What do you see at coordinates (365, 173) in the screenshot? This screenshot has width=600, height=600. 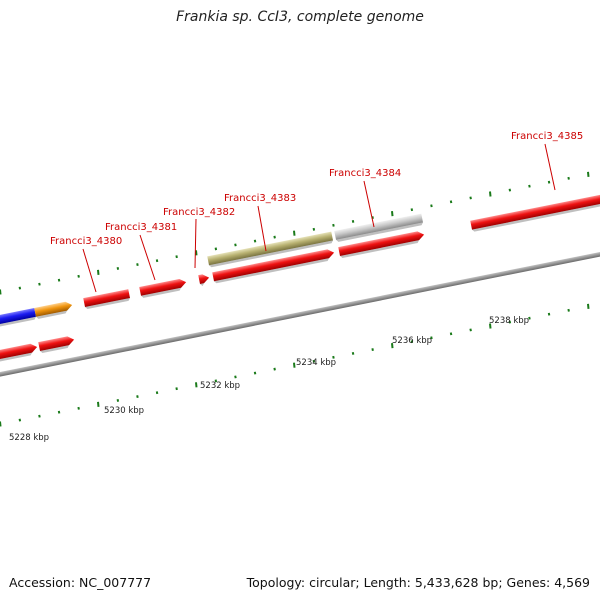 I see `gene-label: Francci3_4384` at bounding box center [365, 173].